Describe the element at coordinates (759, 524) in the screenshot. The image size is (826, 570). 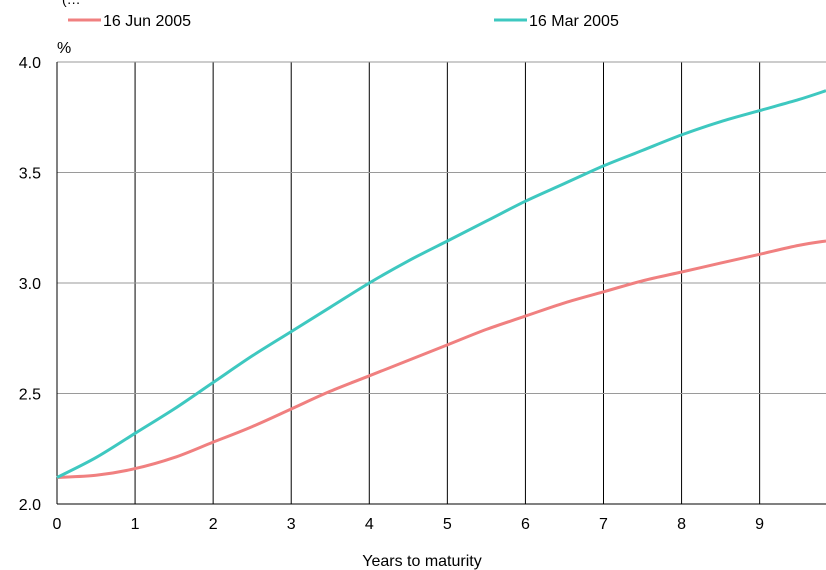
I see `x-tick-label: 9` at that location.